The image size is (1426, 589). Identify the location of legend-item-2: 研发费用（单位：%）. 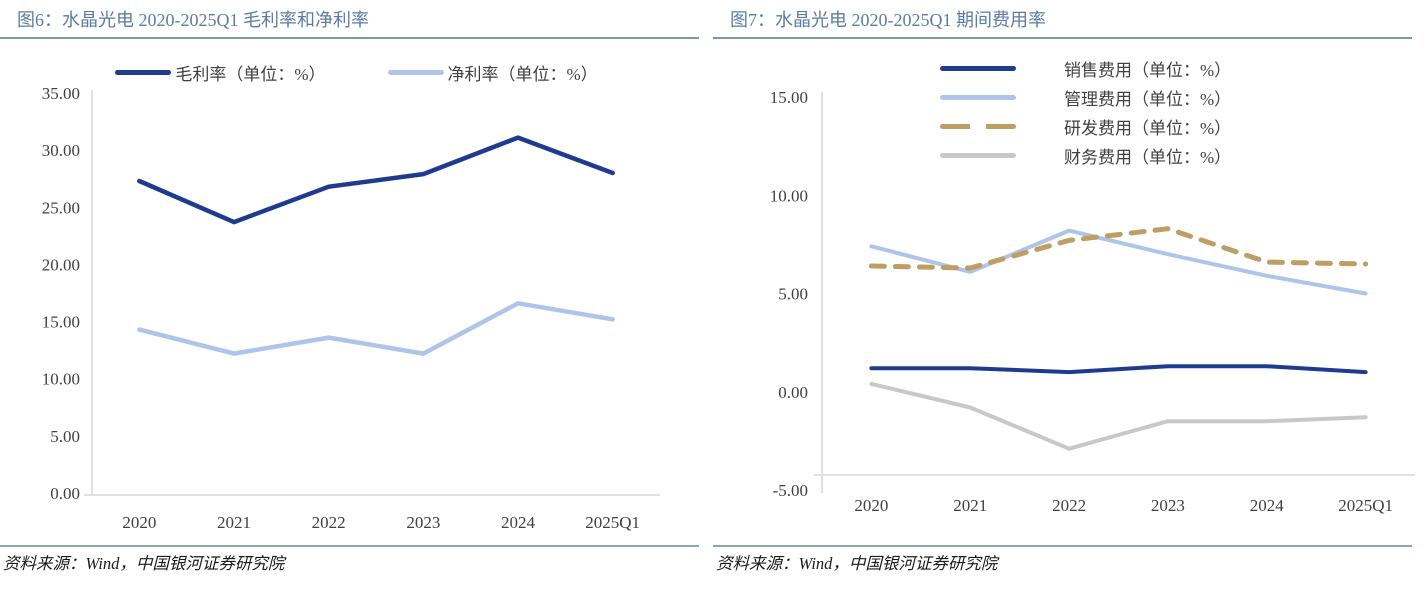
(1085, 126).